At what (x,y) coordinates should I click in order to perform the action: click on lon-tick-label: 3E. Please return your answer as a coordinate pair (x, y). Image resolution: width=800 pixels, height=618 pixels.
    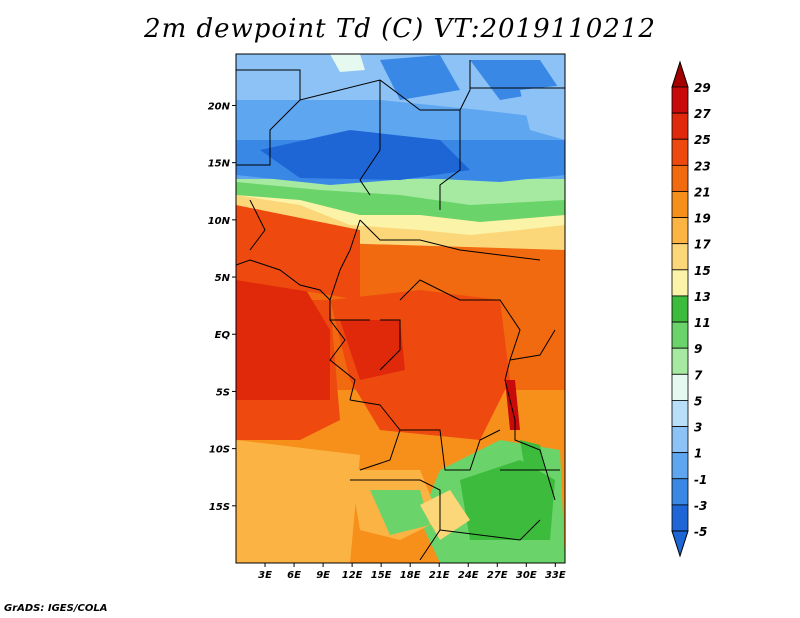
    Looking at the image, I should click on (265, 575).